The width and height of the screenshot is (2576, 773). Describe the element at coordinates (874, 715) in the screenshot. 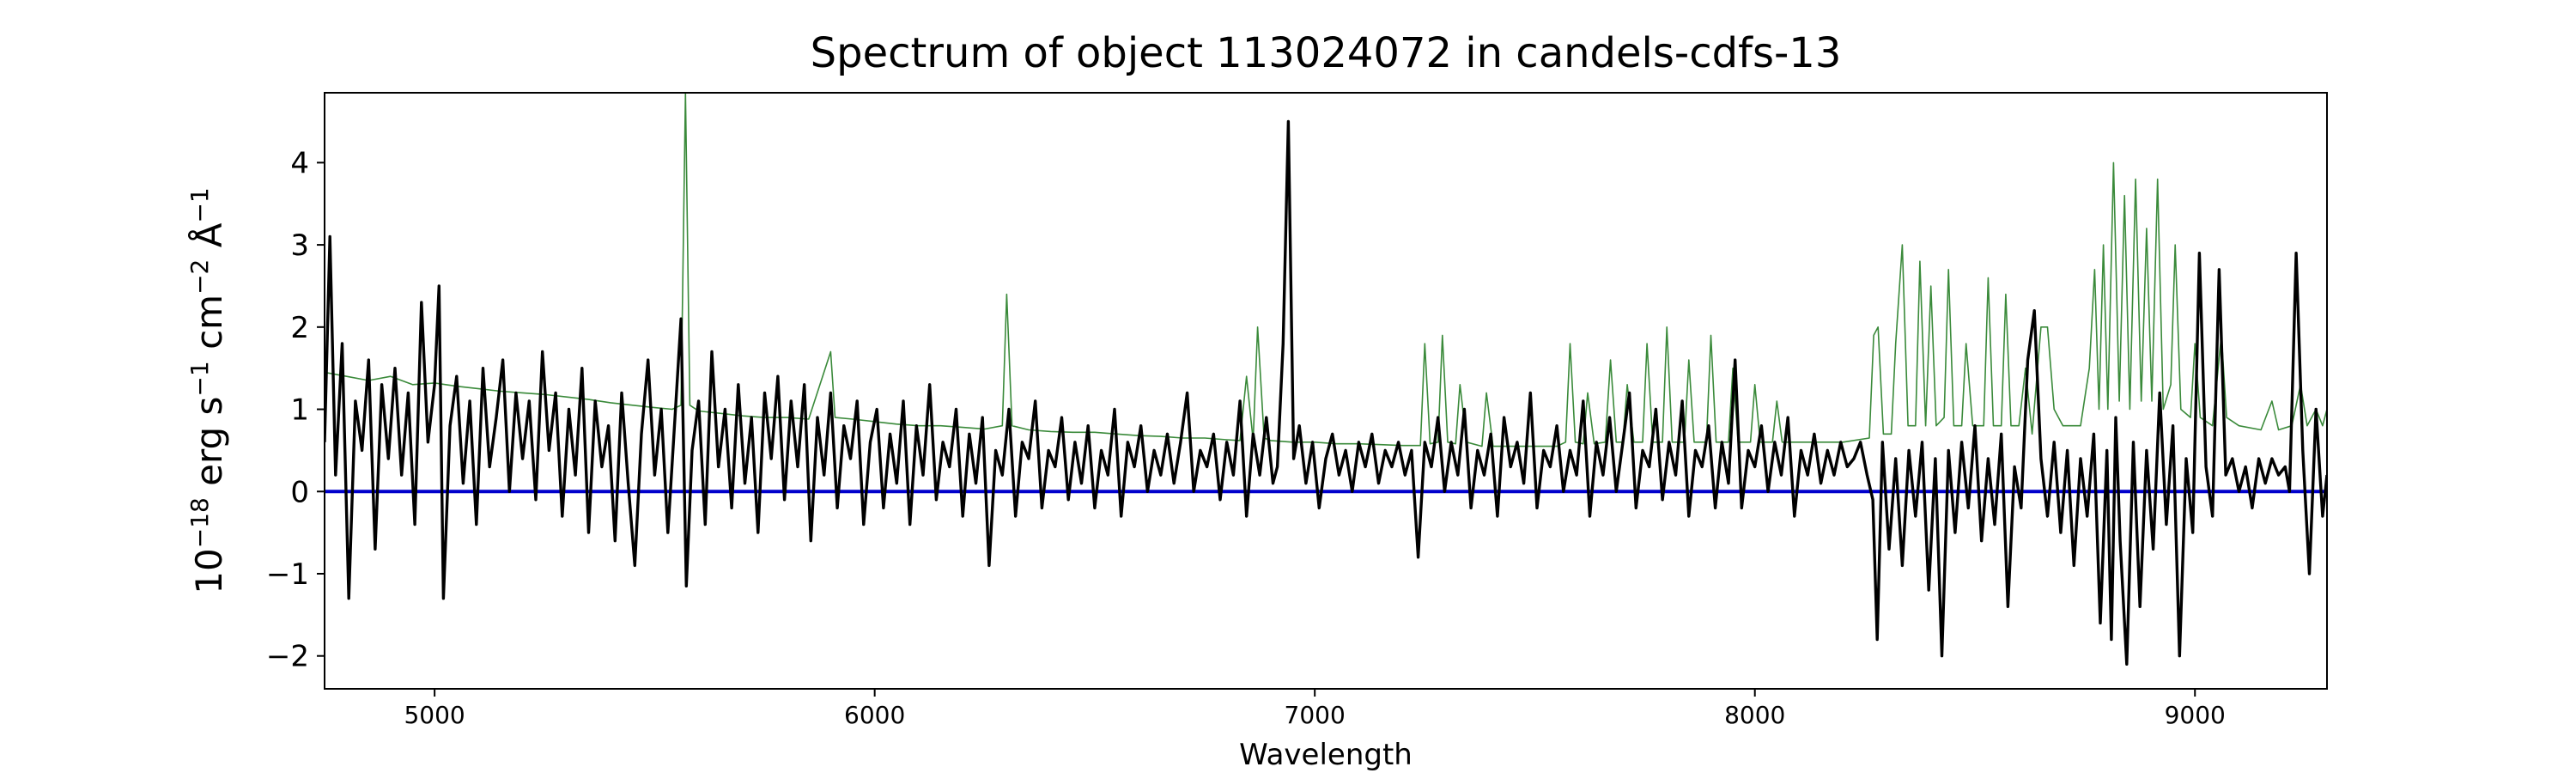

I see `x-tick-label: 6000` at that location.